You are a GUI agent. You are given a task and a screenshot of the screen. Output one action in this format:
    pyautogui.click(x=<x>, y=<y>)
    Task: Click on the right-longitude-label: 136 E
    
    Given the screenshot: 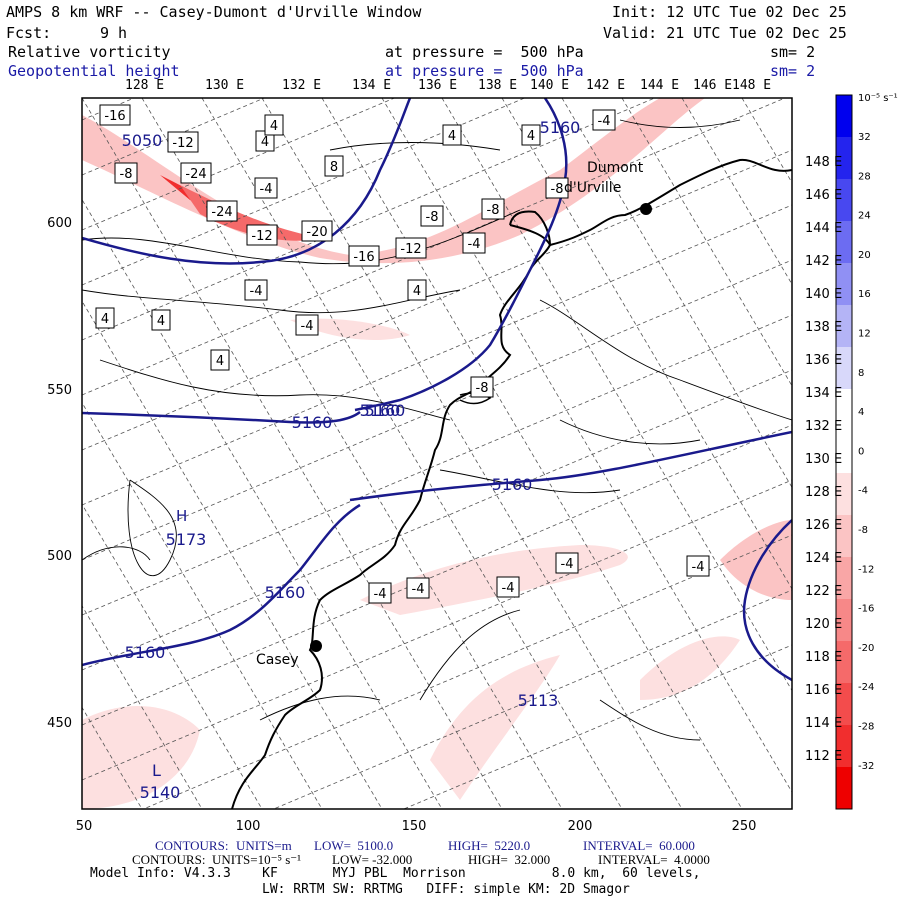 What is the action you would take?
    pyautogui.click(x=823, y=360)
    